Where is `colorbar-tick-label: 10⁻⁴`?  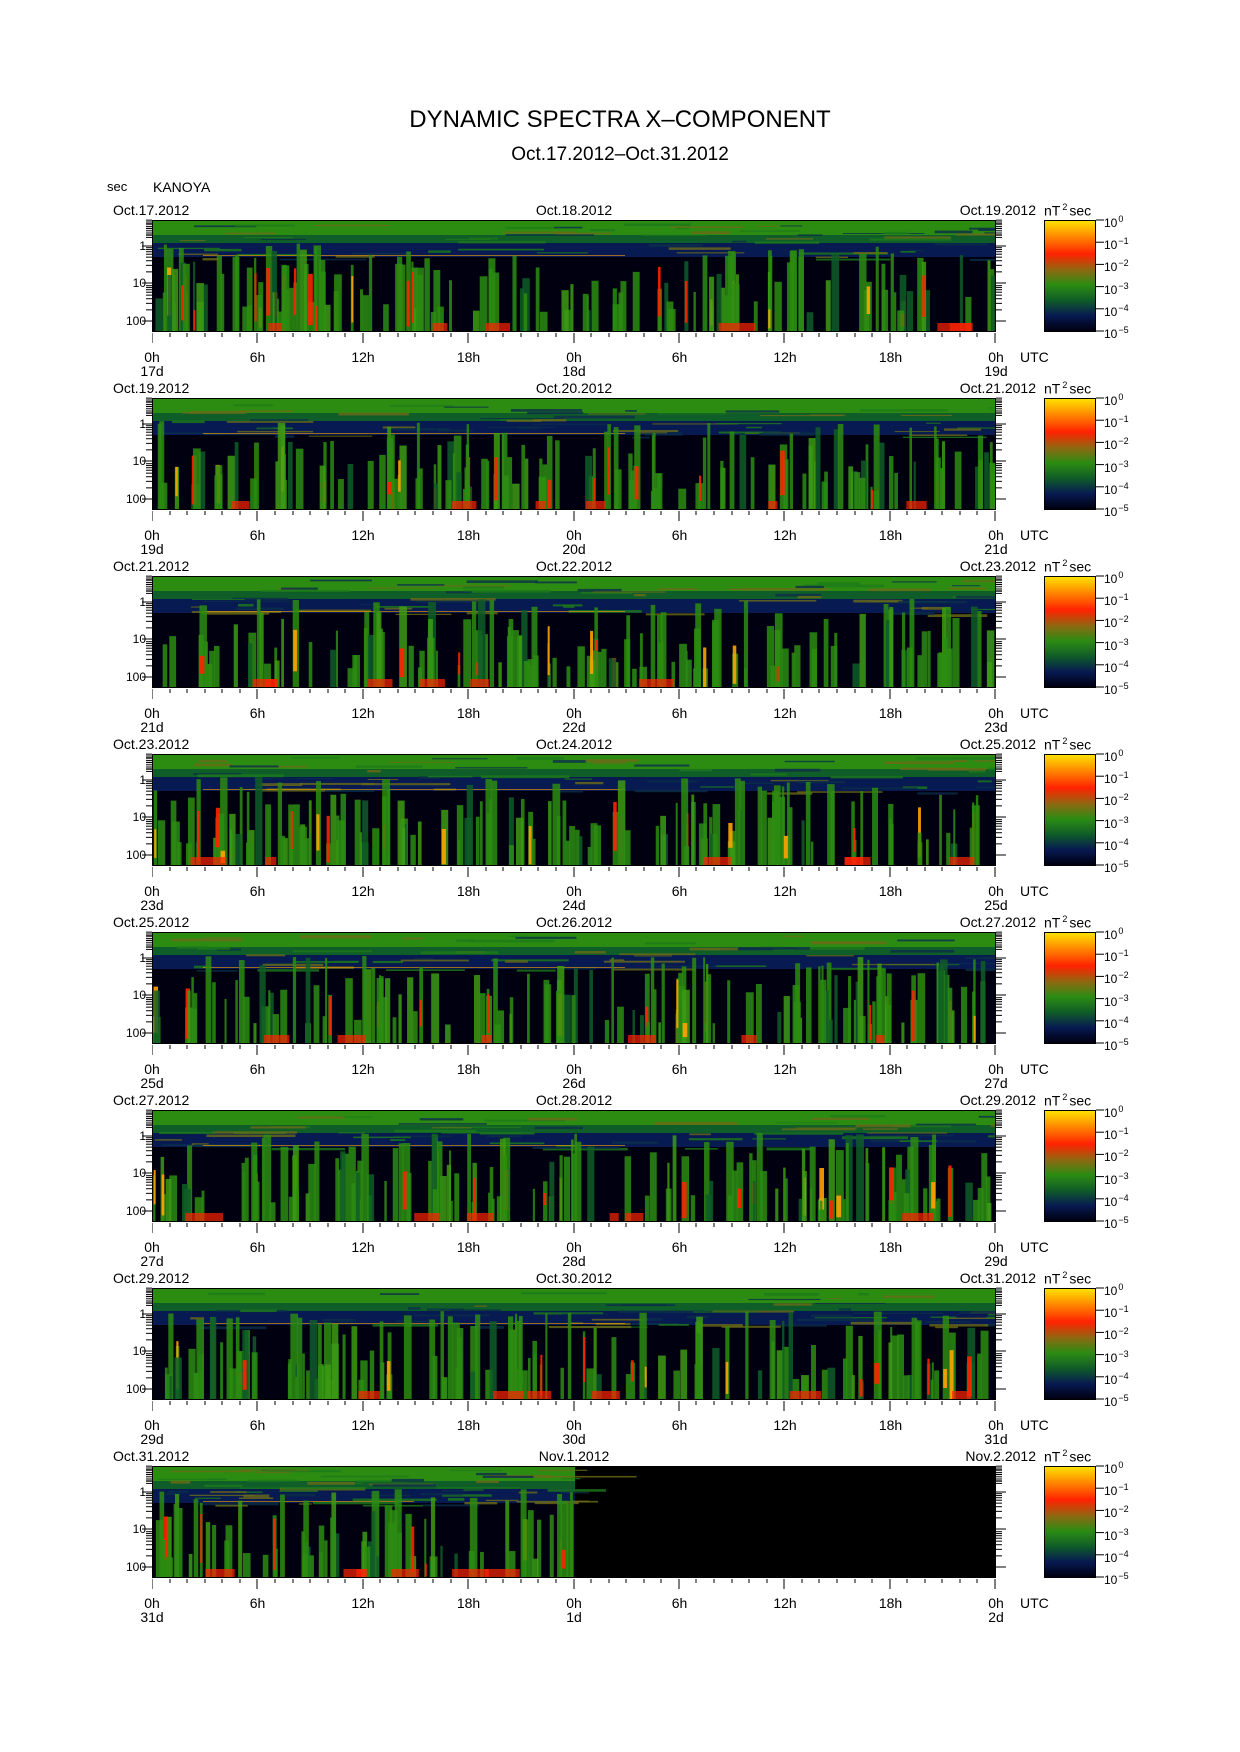 colorbar-tick-label: 10⁻⁴ is located at coordinates (1116, 1022).